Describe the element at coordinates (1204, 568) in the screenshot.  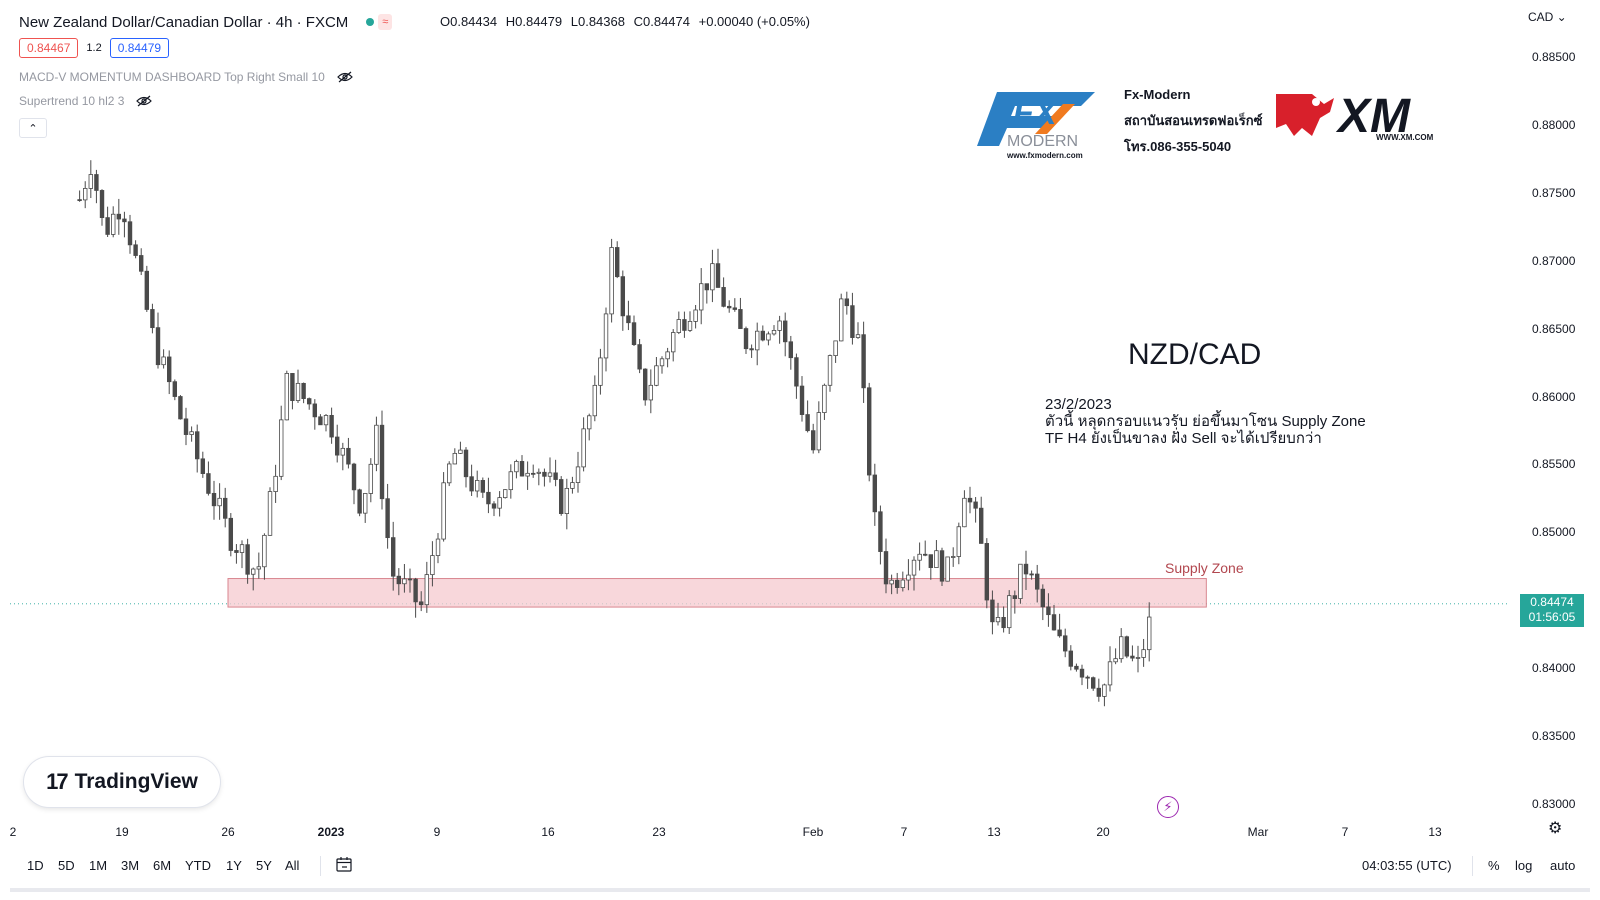
I see `supply-zone-label: Supply Zone` at that location.